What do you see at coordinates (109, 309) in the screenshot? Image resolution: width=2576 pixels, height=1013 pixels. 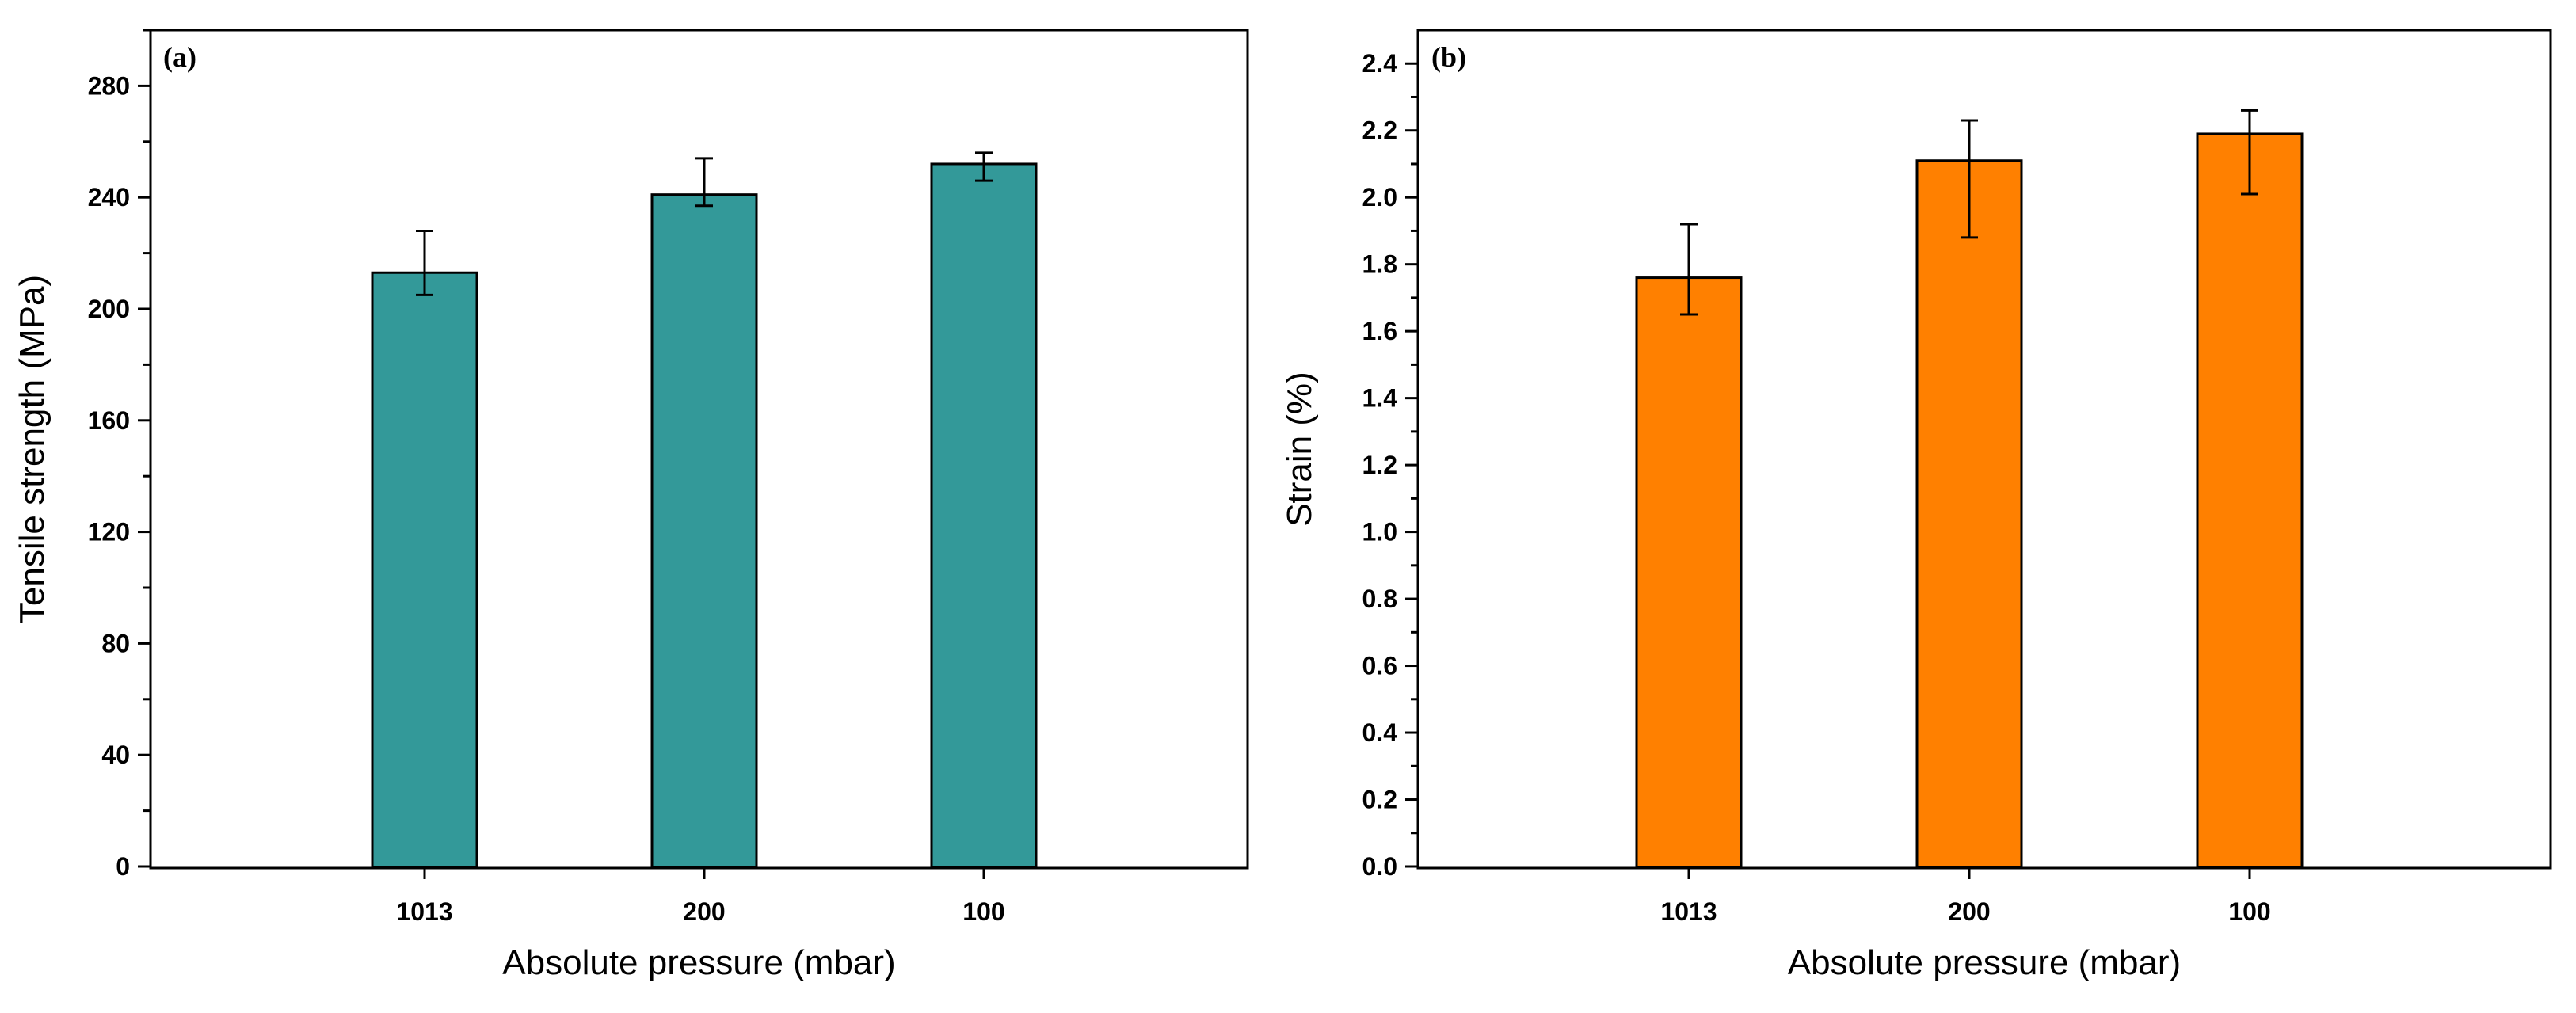 I see `y-tick-label: 200` at bounding box center [109, 309].